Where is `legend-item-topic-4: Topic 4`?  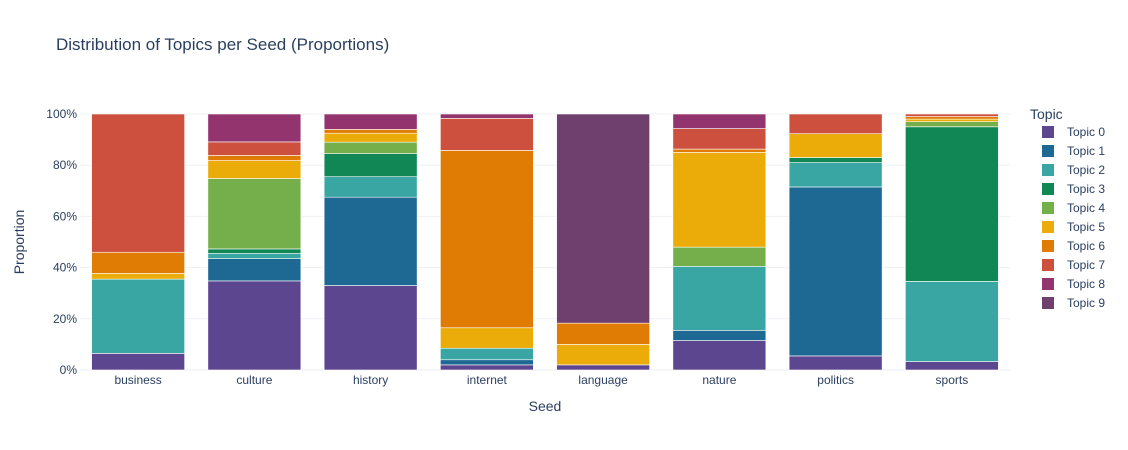
legend-item-topic-4: Topic 4 is located at coordinates (1073, 208).